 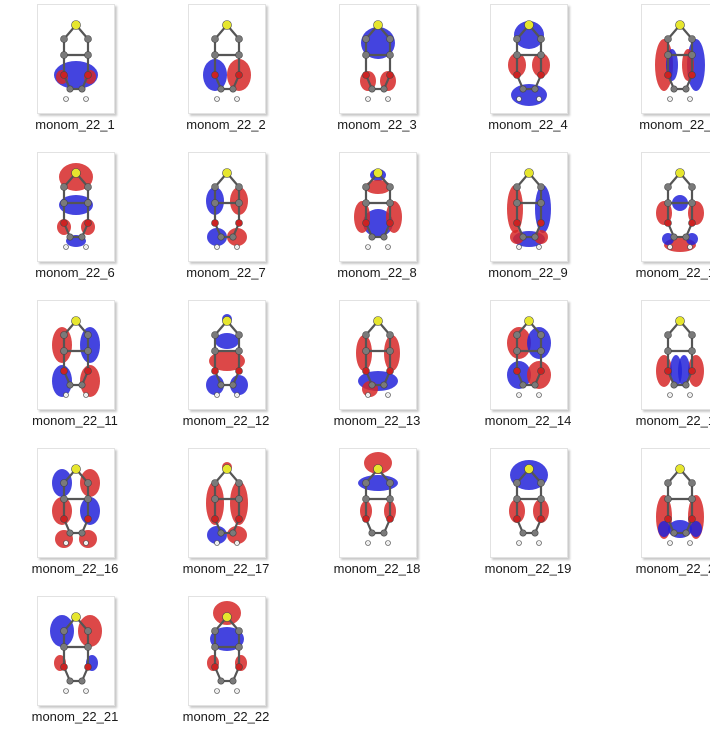 I want to click on file-name-label: monom_22_14, so click(x=528, y=420).